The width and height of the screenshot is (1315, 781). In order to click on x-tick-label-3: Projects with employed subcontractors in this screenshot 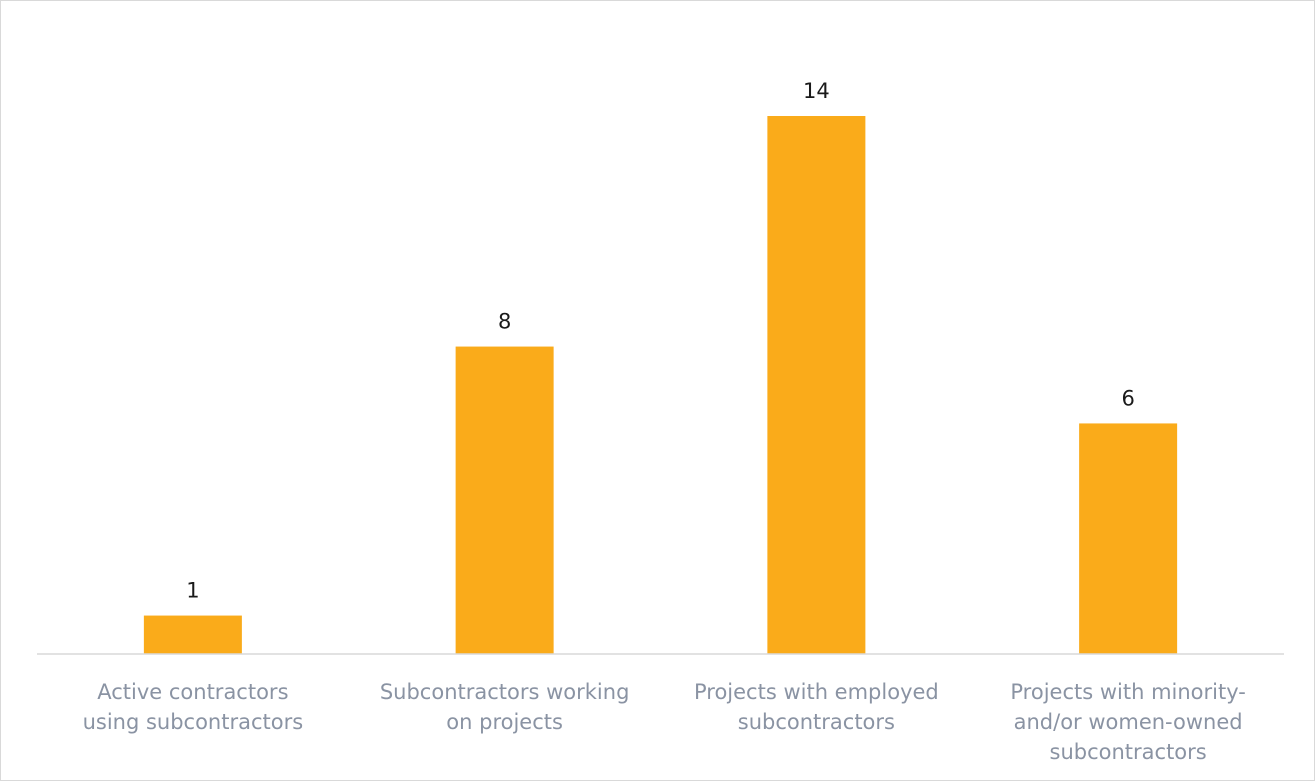, I will do `click(816, 707)`.